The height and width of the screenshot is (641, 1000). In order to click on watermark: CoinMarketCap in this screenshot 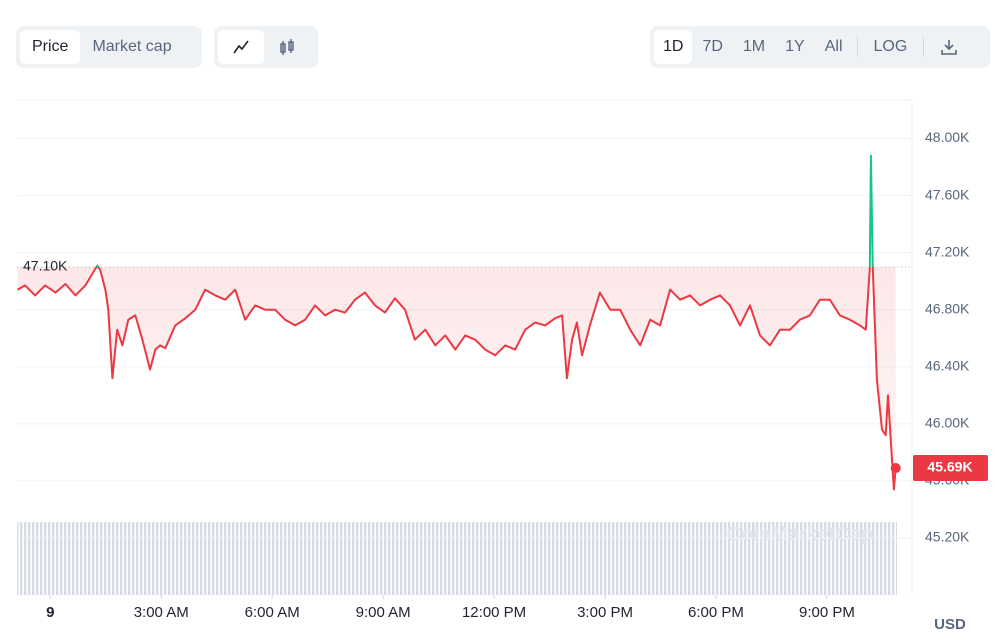, I will do `click(800, 534)`.